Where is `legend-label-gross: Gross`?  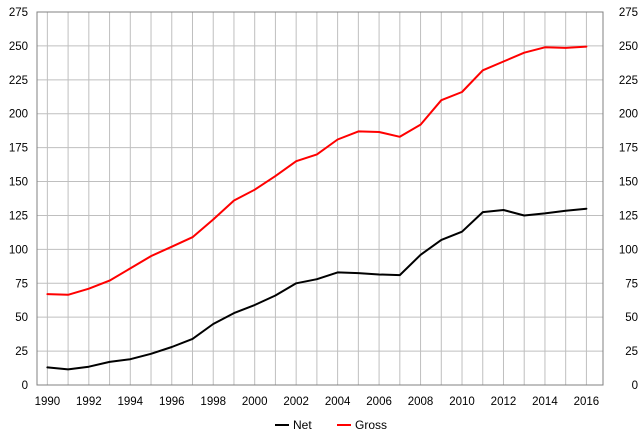 legend-label-gross: Gross is located at coordinates (371, 425).